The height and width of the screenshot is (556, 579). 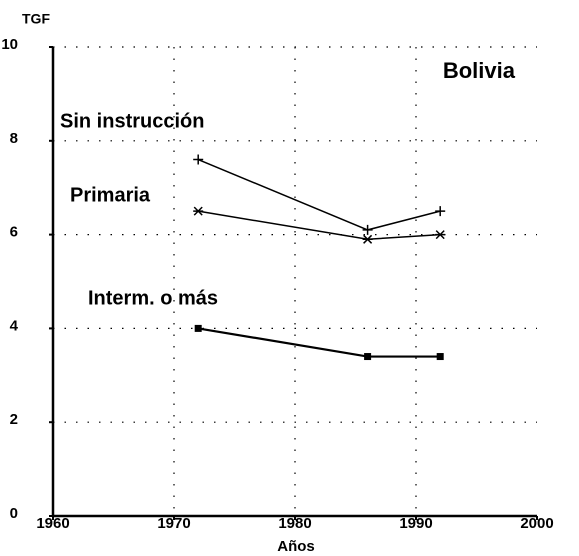 What do you see at coordinates (415, 523) in the screenshot?
I see `x-tick-label: 1990` at bounding box center [415, 523].